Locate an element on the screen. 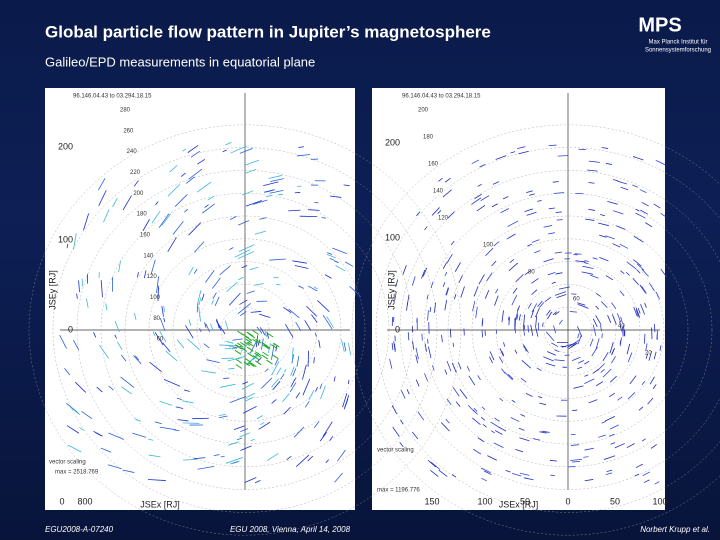 The width and height of the screenshot is (720, 540). orbit-label: 80 is located at coordinates (156, 319).